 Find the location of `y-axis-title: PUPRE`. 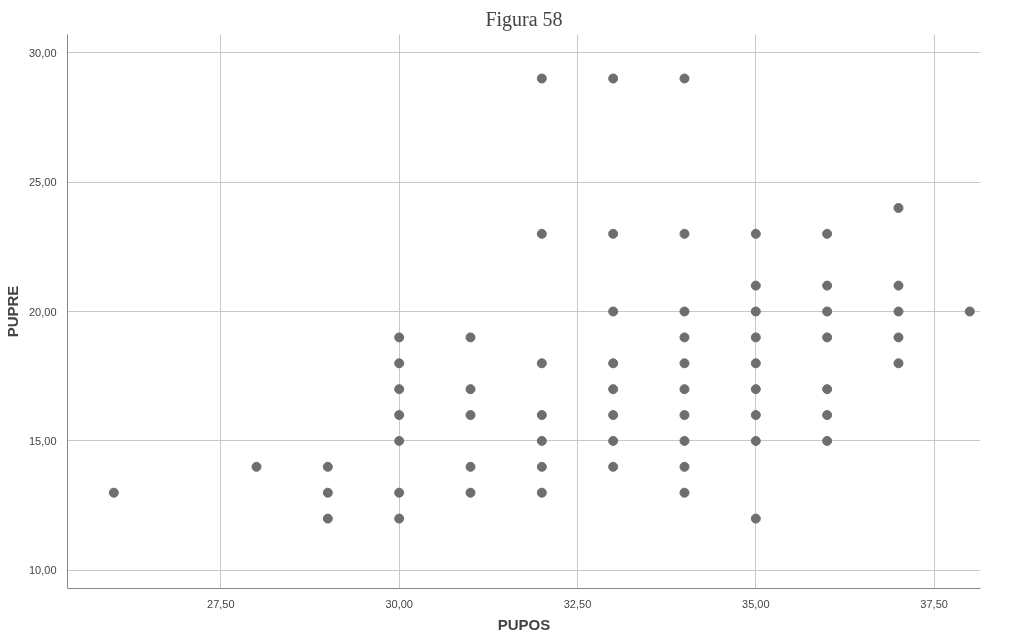

y-axis-title: PUPRE is located at coordinates (12, 311).